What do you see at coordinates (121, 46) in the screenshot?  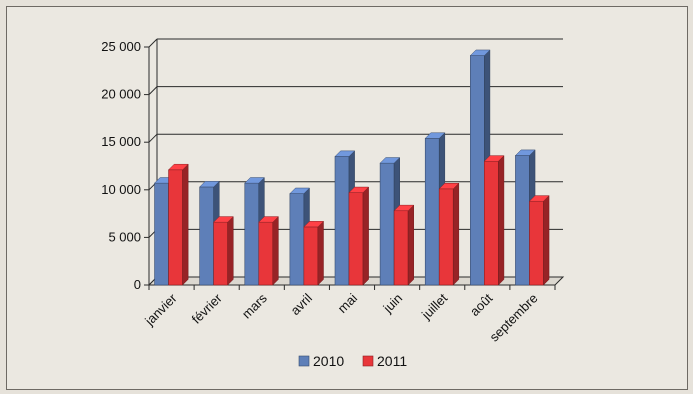 I see `y-tick-label: 25 000` at bounding box center [121, 46].